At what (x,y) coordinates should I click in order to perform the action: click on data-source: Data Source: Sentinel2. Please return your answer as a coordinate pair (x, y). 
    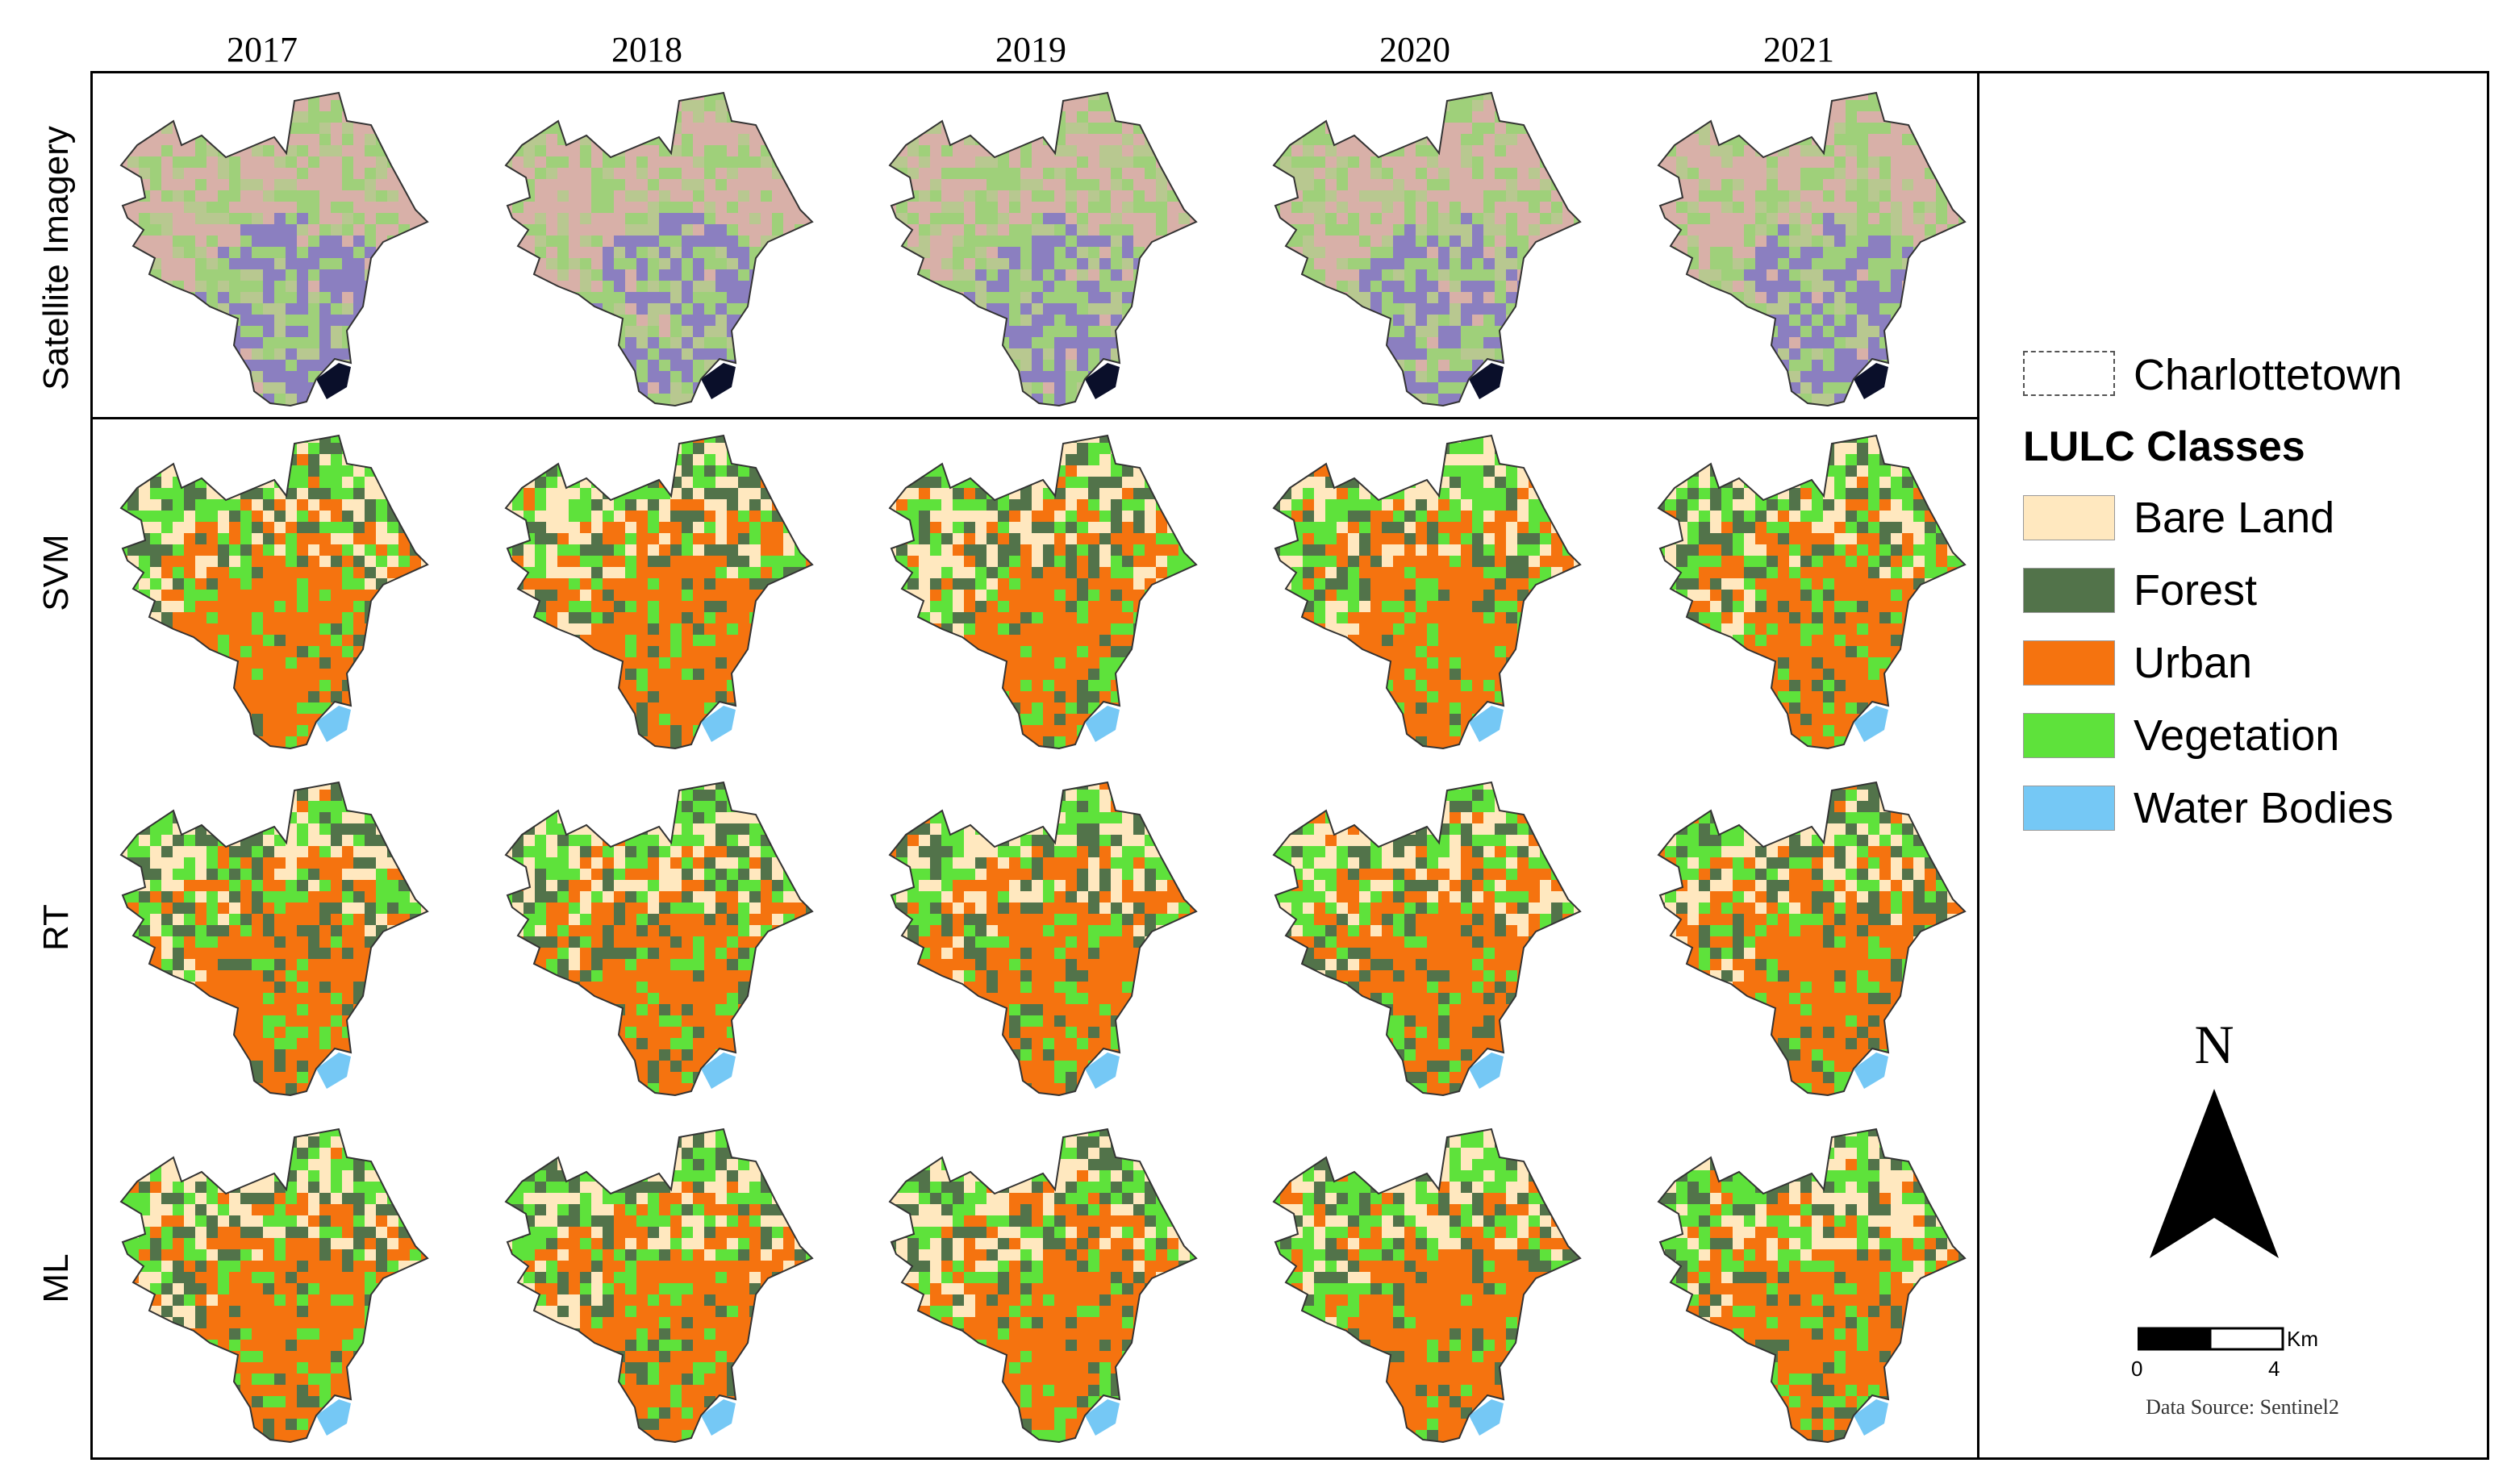
    Looking at the image, I should click on (2242, 1407).